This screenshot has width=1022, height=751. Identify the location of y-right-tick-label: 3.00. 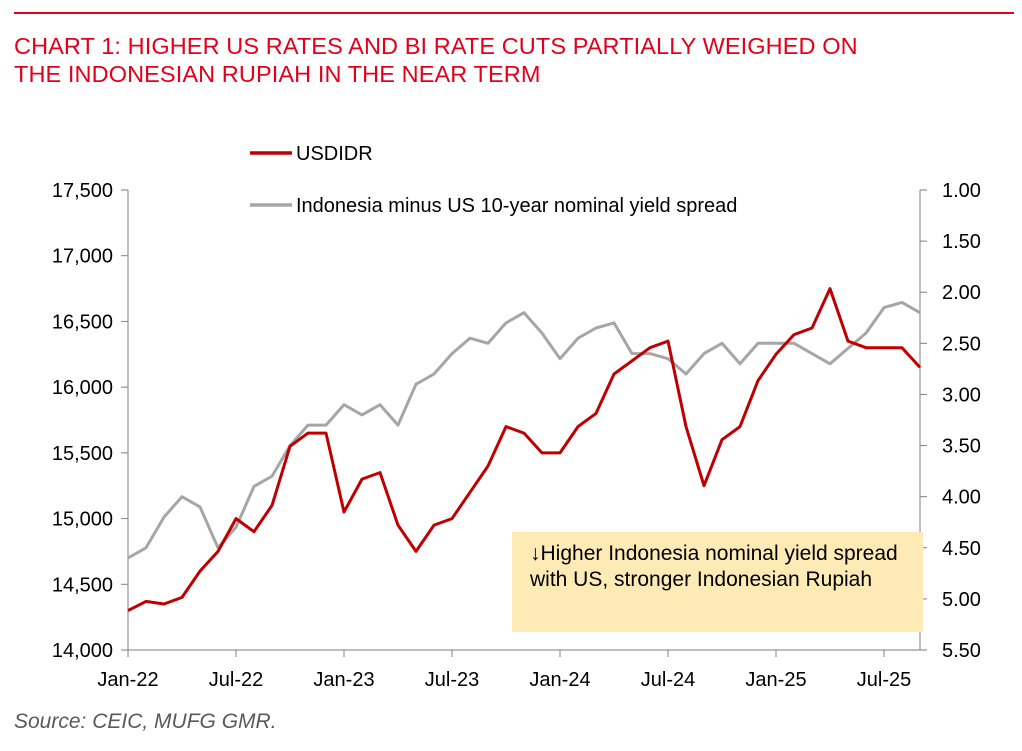
(961, 395).